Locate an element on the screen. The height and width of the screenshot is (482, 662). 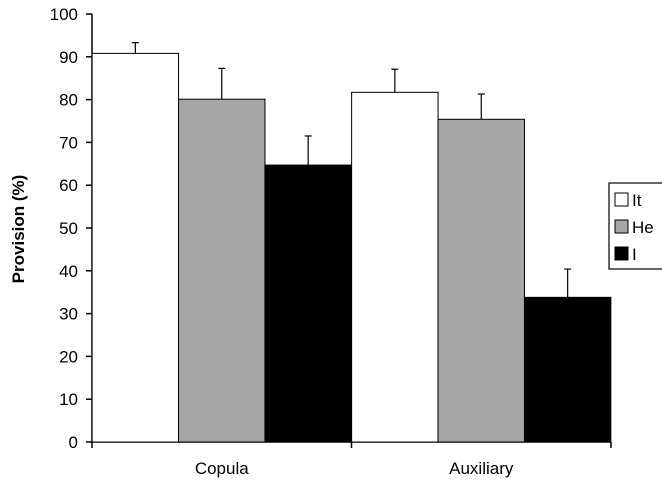
legend: It He I is located at coordinates (635, 226).